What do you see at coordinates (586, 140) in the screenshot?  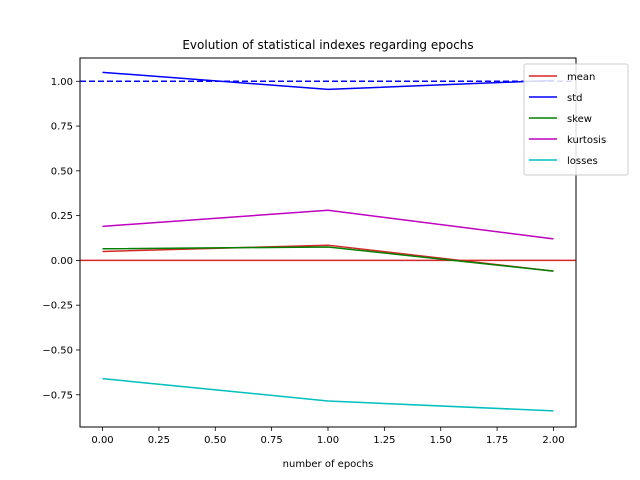 I see `legend-label-kurtosis: kurtosis` at bounding box center [586, 140].